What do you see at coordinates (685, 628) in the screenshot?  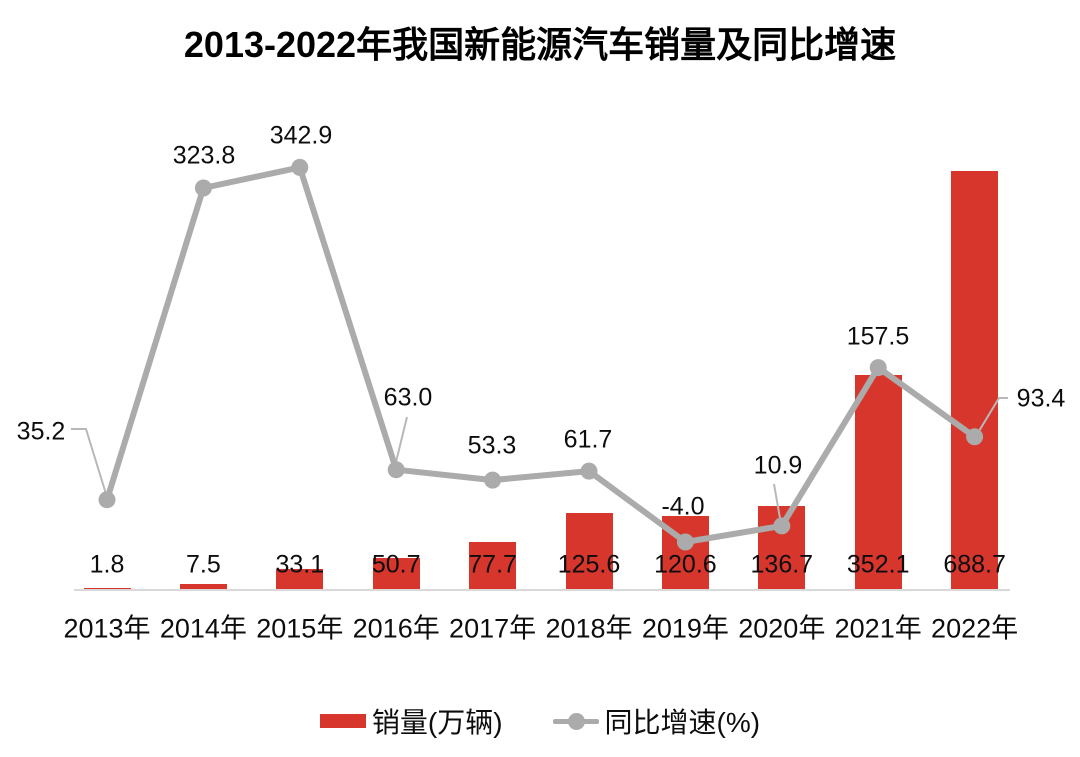 I see `x-tick-2019年: 2019年` at bounding box center [685, 628].